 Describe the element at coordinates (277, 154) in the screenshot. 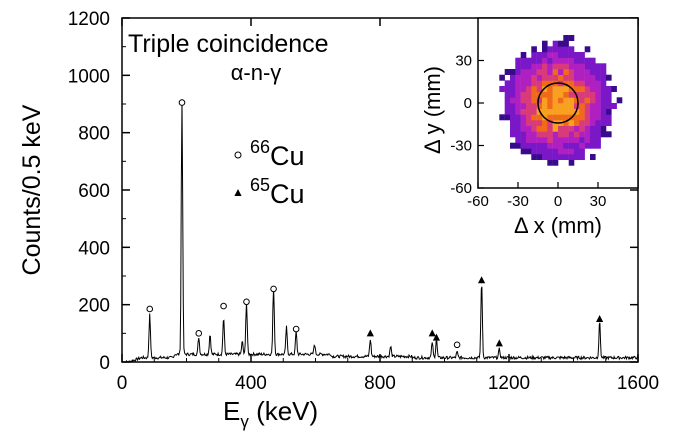

I see `legend-label: 66Cu` at that location.